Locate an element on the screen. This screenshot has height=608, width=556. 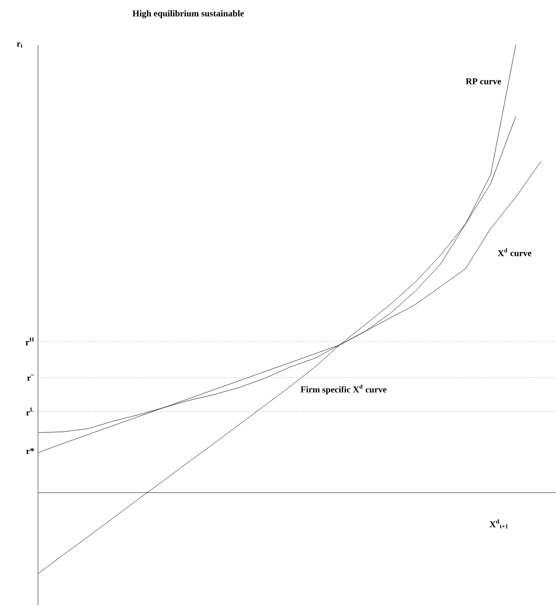
series-label: Firm specific X$^{d}$ curve is located at coordinates (343, 389).